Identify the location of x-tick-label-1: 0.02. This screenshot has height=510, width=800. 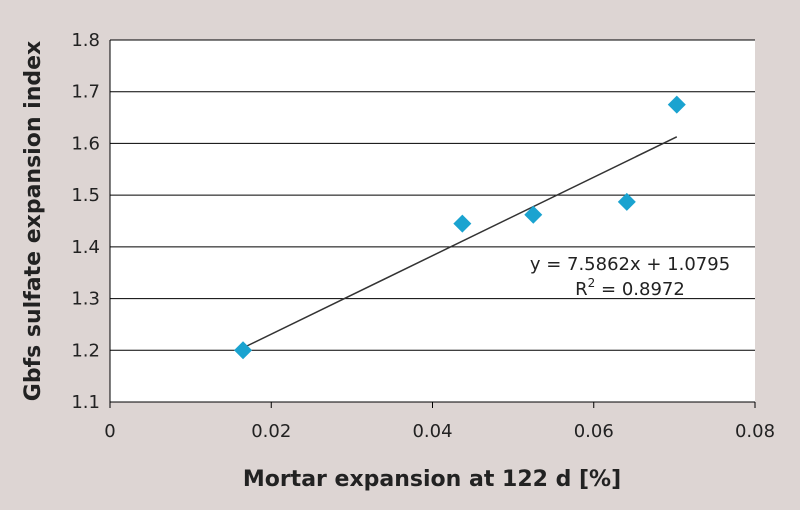
(271, 431).